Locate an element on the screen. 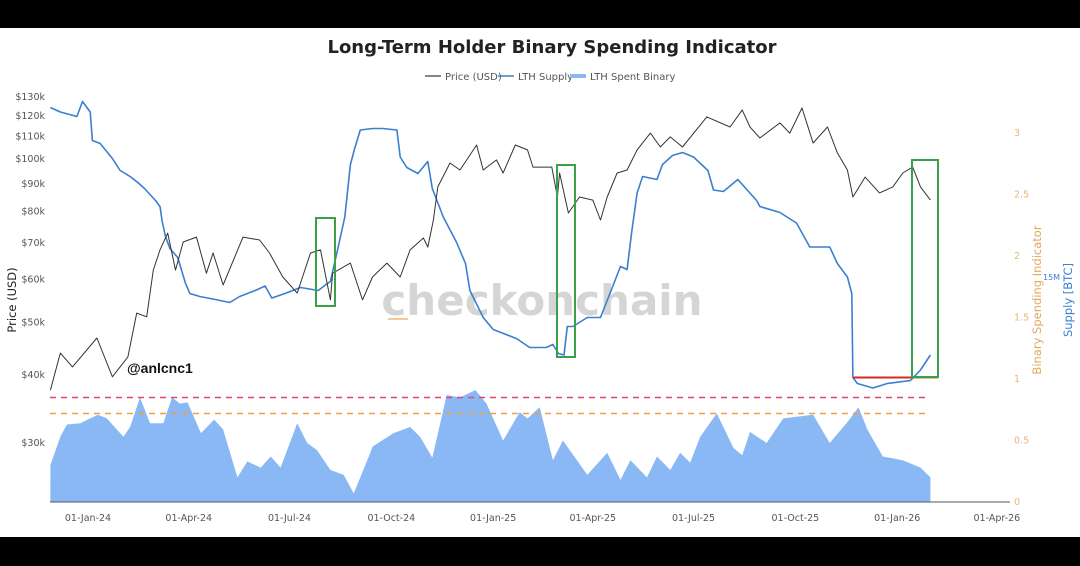 Image resolution: width=1080 pixels, height=566 pixels. y-left-tick-label: $90k is located at coordinates (33, 184).